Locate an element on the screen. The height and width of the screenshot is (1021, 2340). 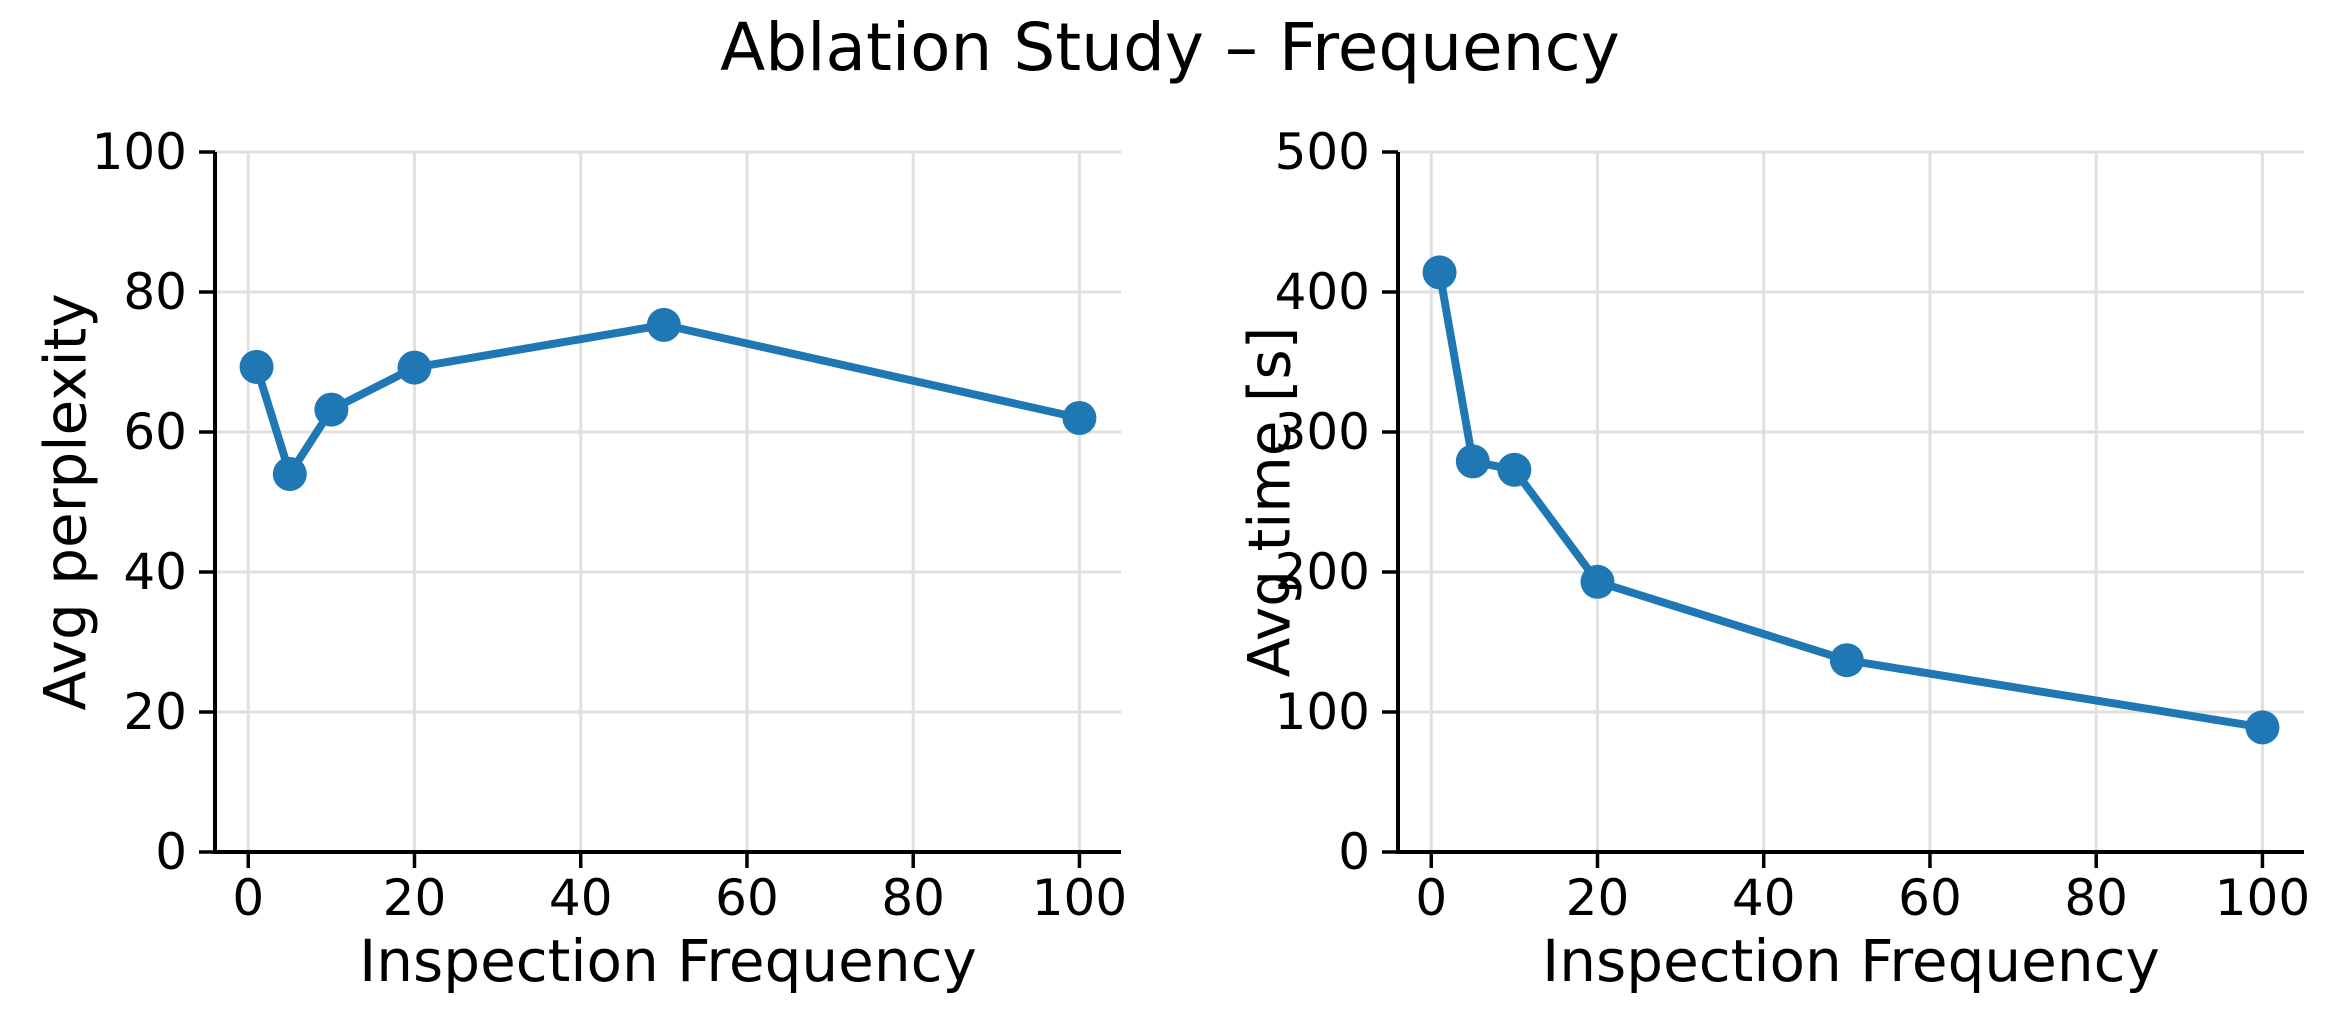
y-tick-label: 20 is located at coordinates (155, 712).